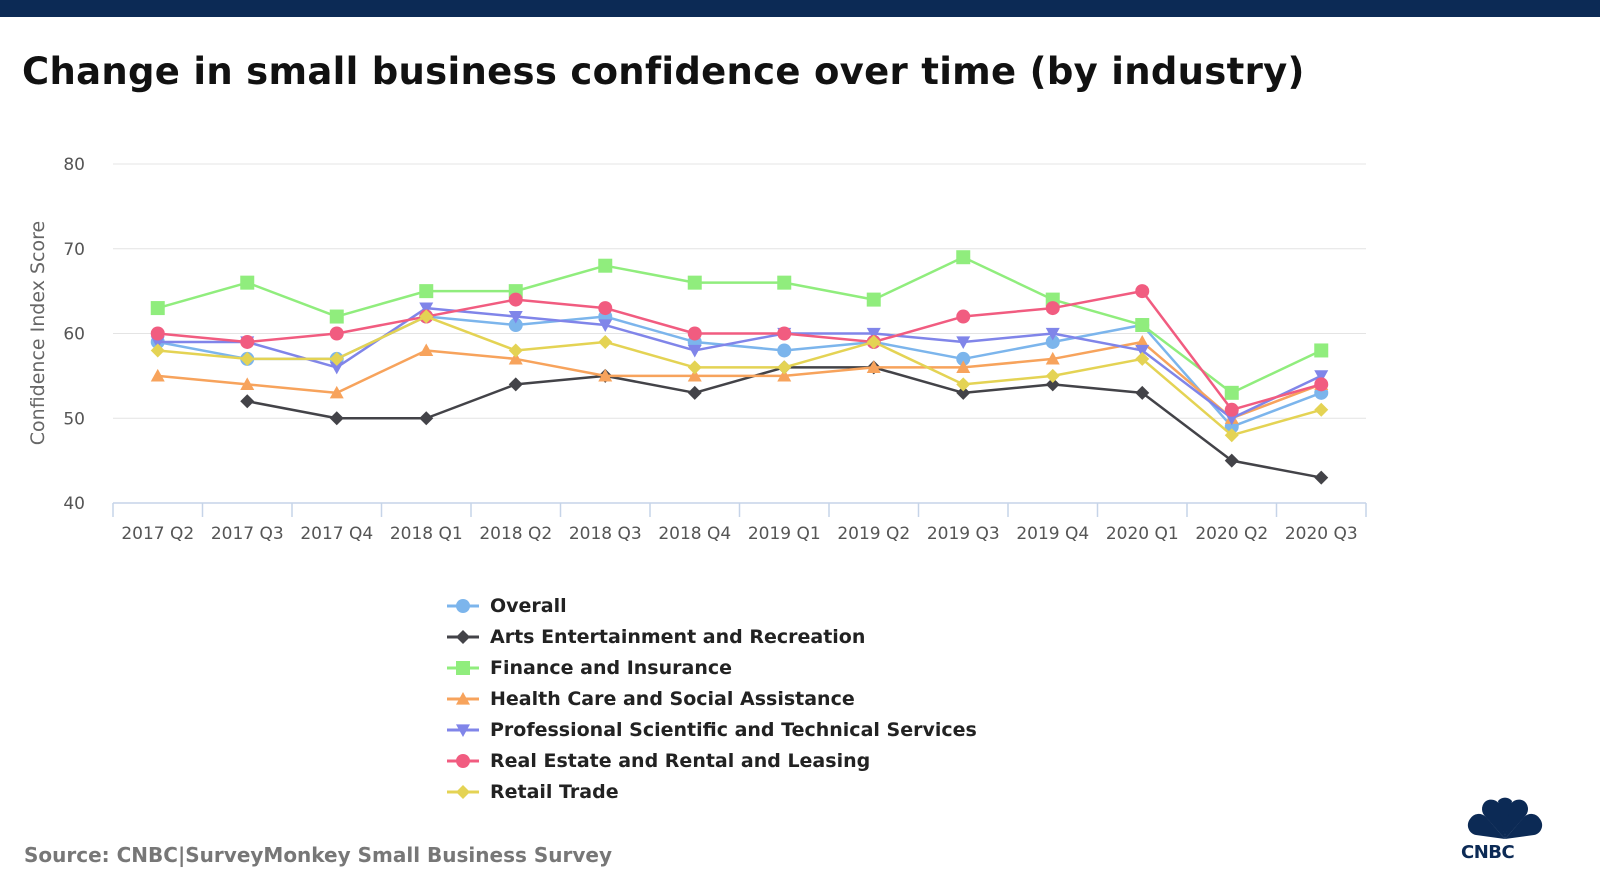  I want to click on legend-item-finance-and-insurance: Finance and Insurance, so click(711, 667).